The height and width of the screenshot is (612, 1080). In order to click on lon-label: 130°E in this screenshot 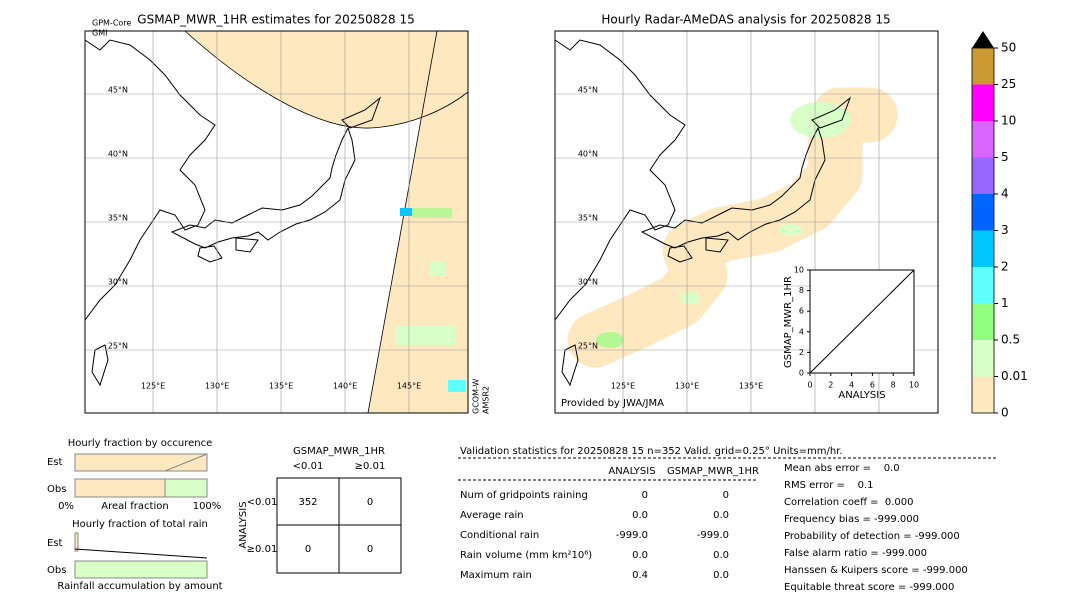, I will do `click(687, 386)`.